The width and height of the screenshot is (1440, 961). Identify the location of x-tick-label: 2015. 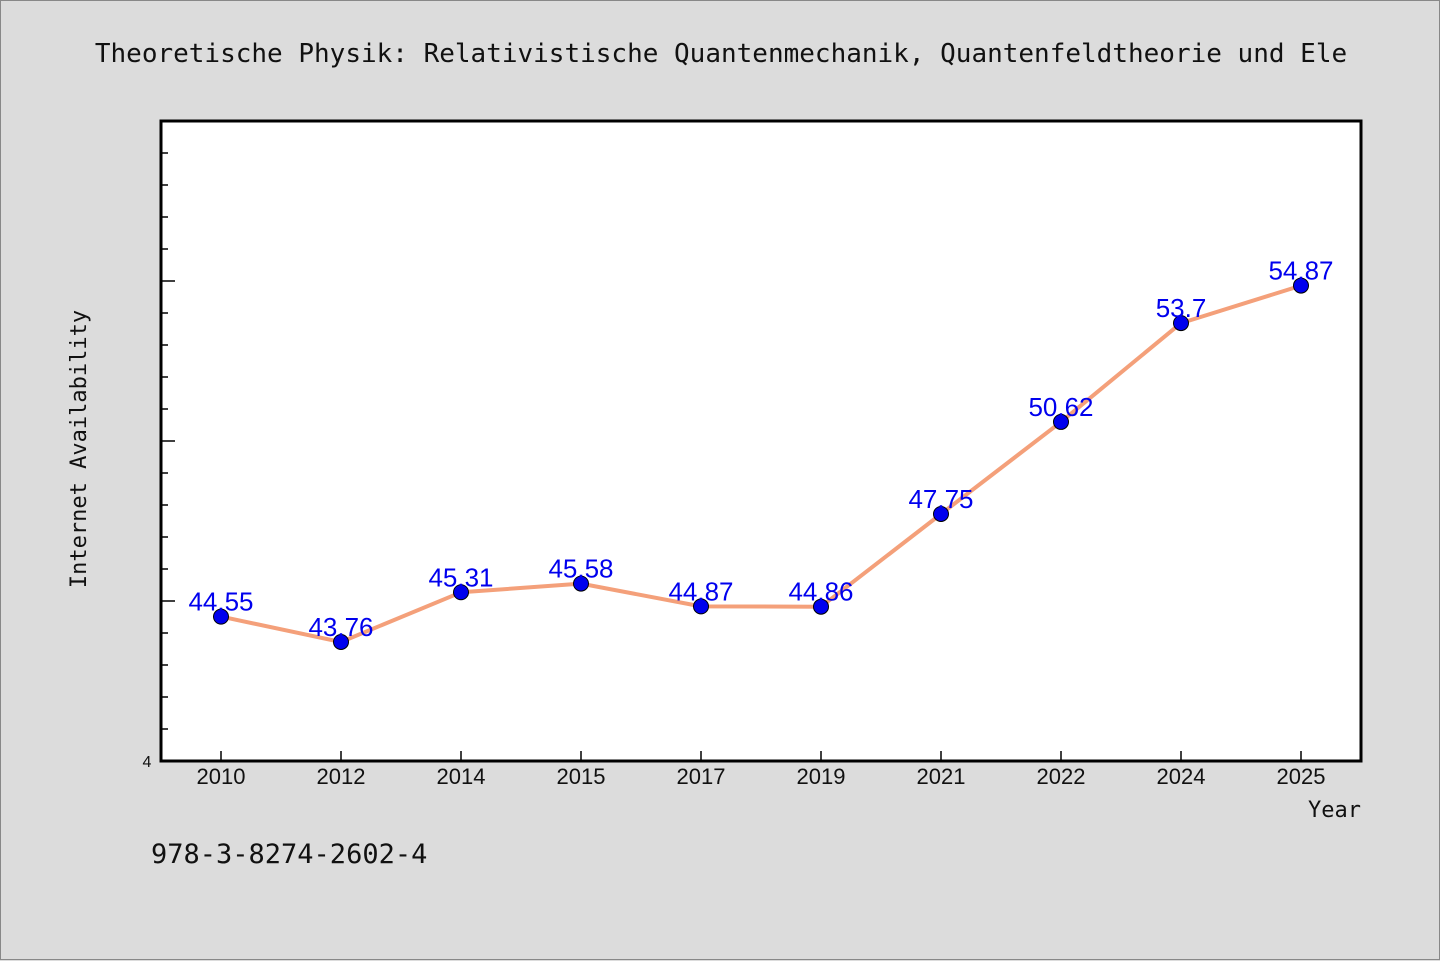
(581, 776).